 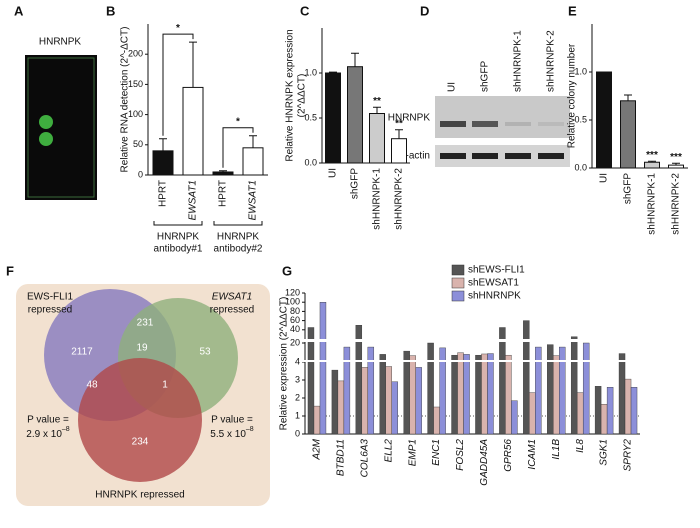 I want to click on p-value-label: P value =, so click(x=48, y=420).